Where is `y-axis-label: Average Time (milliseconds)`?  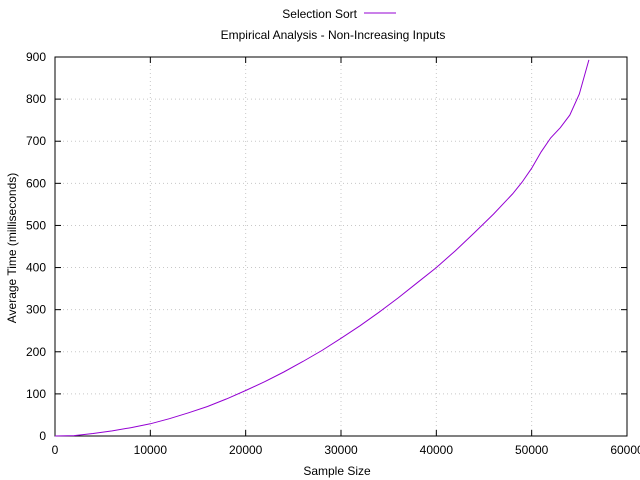 y-axis-label: Average Time (milliseconds) is located at coordinates (12, 248).